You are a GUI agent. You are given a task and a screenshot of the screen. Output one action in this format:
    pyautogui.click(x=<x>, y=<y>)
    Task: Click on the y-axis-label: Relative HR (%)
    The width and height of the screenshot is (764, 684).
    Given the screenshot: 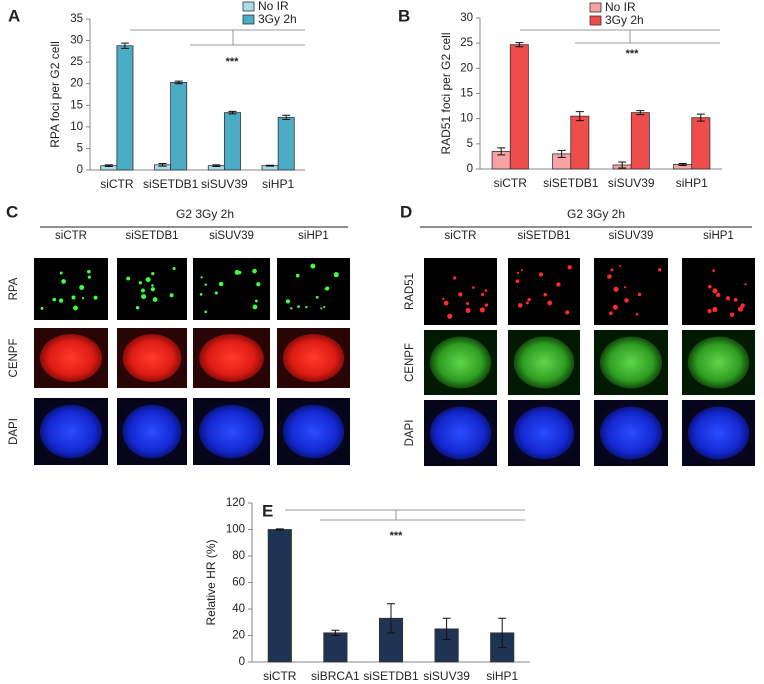 What is the action you would take?
    pyautogui.click(x=211, y=582)
    